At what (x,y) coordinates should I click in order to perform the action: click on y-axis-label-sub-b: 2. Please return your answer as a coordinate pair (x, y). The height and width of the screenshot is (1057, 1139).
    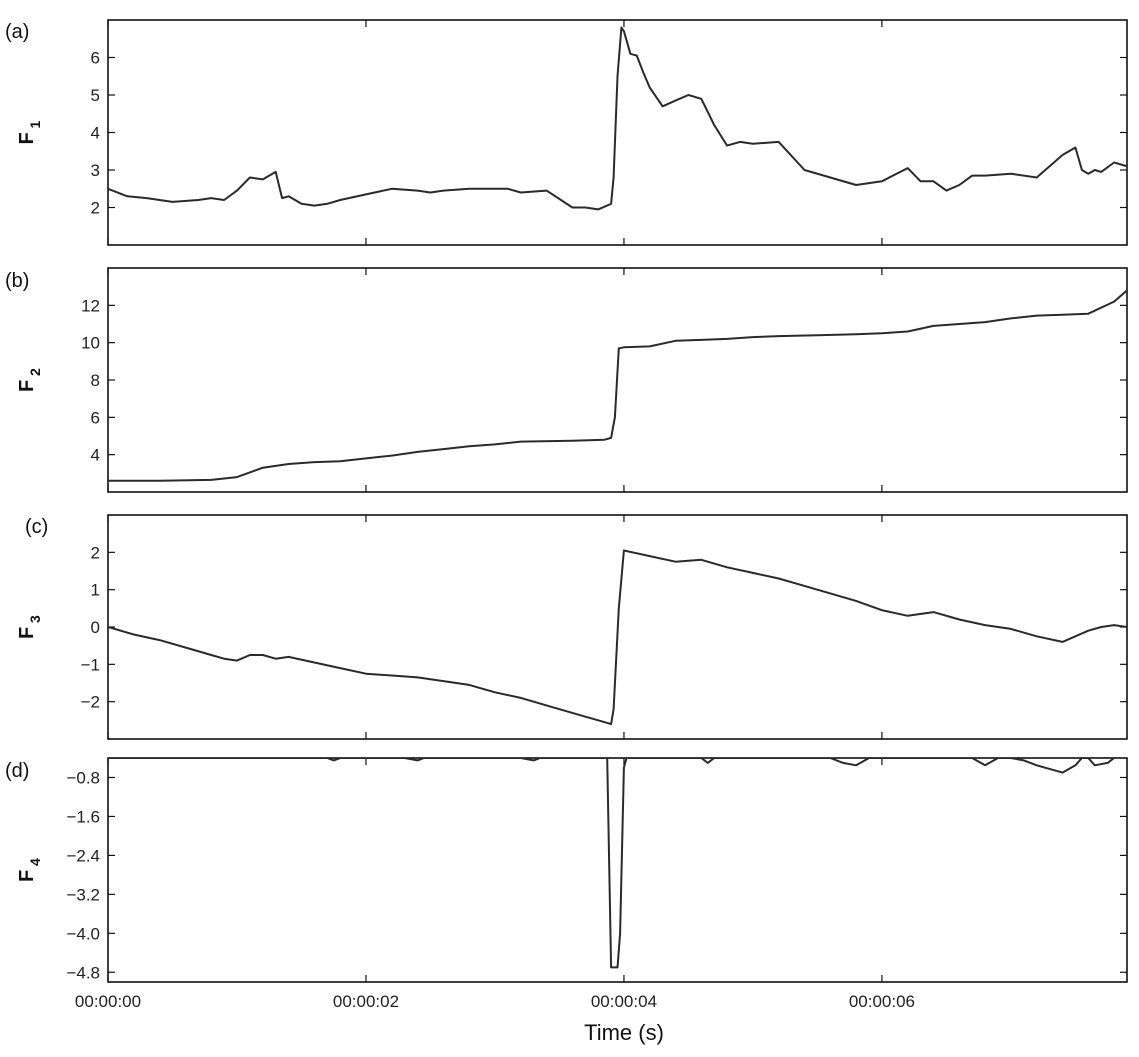
    Looking at the image, I should click on (35, 372).